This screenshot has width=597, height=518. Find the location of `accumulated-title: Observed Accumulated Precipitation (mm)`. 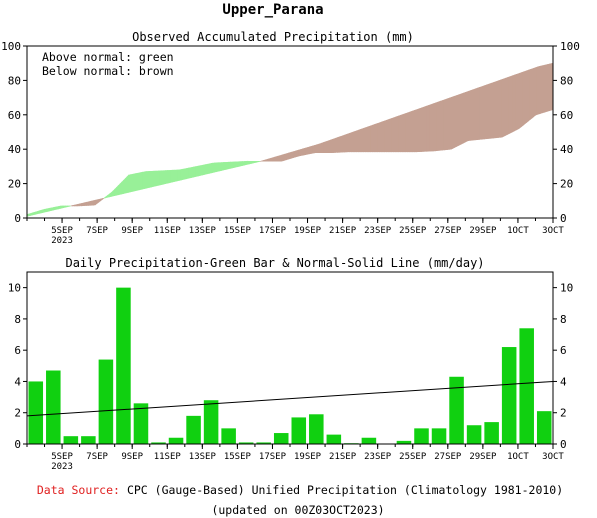

accumulated-title: Observed Accumulated Precipitation (mm) is located at coordinates (273, 37).